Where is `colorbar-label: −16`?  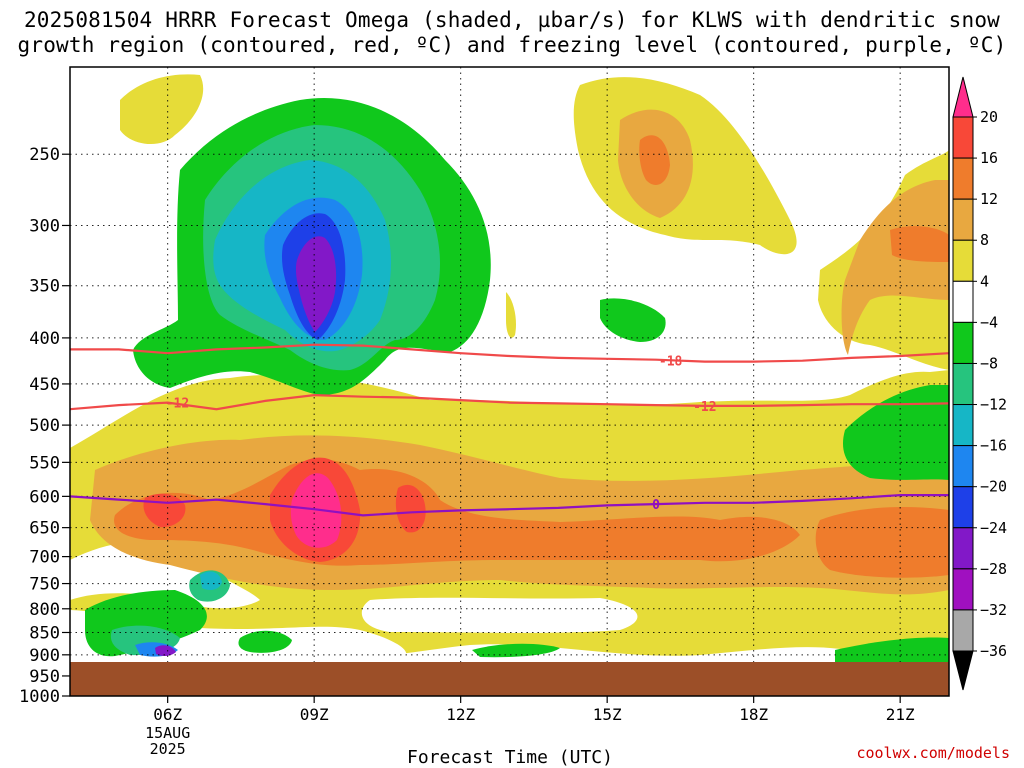
colorbar-label: −16 is located at coordinates (993, 446).